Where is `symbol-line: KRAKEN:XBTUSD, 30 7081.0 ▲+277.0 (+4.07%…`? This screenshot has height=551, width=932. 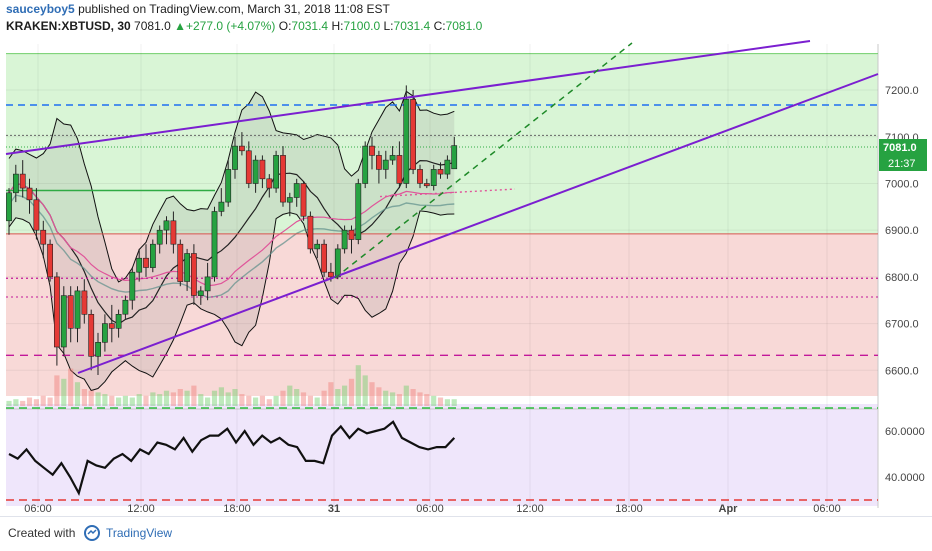 symbol-line: KRAKEN:XBTUSD, 30 7081.0 ▲+277.0 (+4.07%… is located at coordinates (244, 26).